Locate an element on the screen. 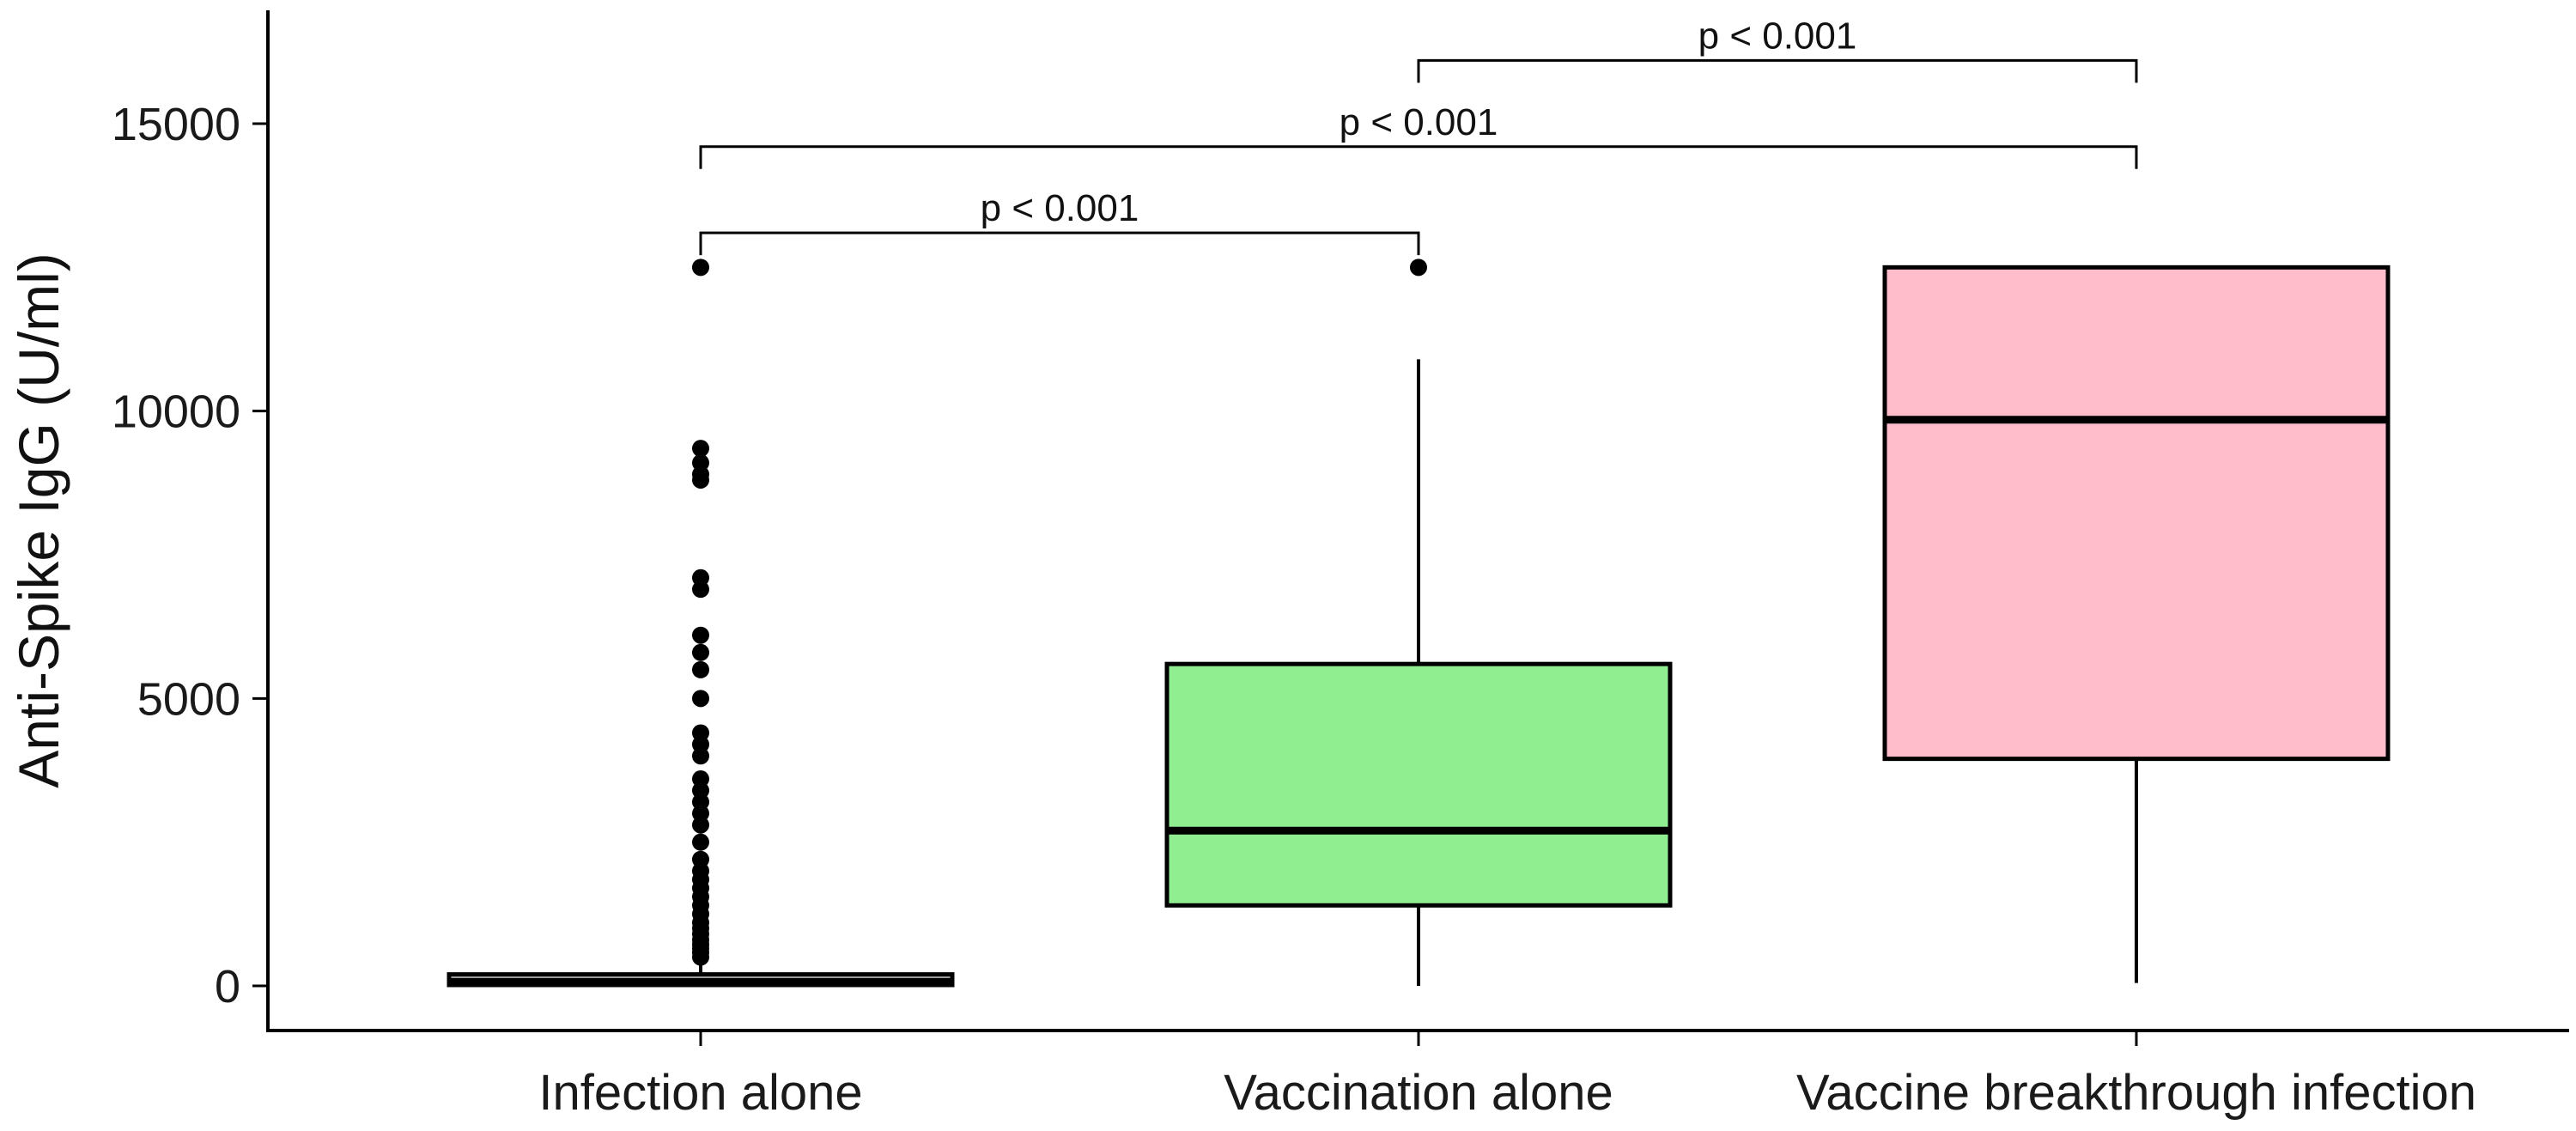  y-axis-title: Anti-Spike IgG (U/ml) is located at coordinates (38, 520).